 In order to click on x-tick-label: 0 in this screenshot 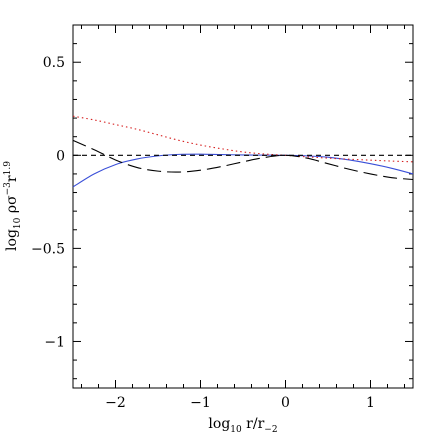, I will do `click(285, 403)`.